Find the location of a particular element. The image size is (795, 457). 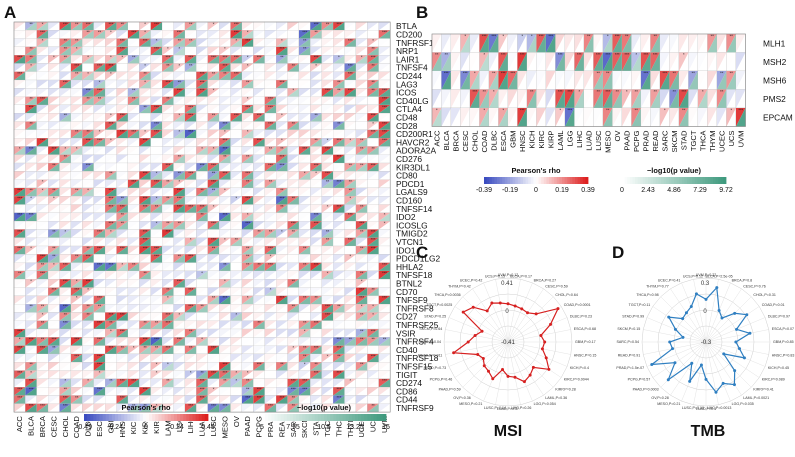

heatmap-b-column-label: PAAD is located at coordinates (626, 140).